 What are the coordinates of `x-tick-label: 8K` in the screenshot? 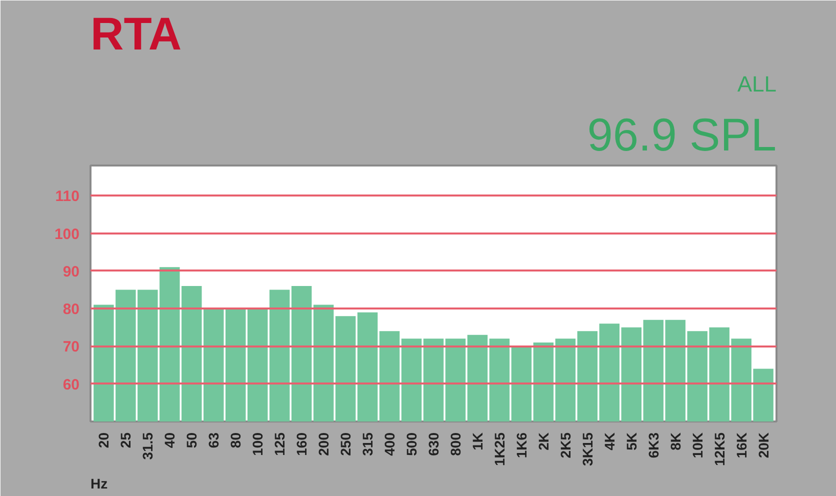 It's located at (675, 441).